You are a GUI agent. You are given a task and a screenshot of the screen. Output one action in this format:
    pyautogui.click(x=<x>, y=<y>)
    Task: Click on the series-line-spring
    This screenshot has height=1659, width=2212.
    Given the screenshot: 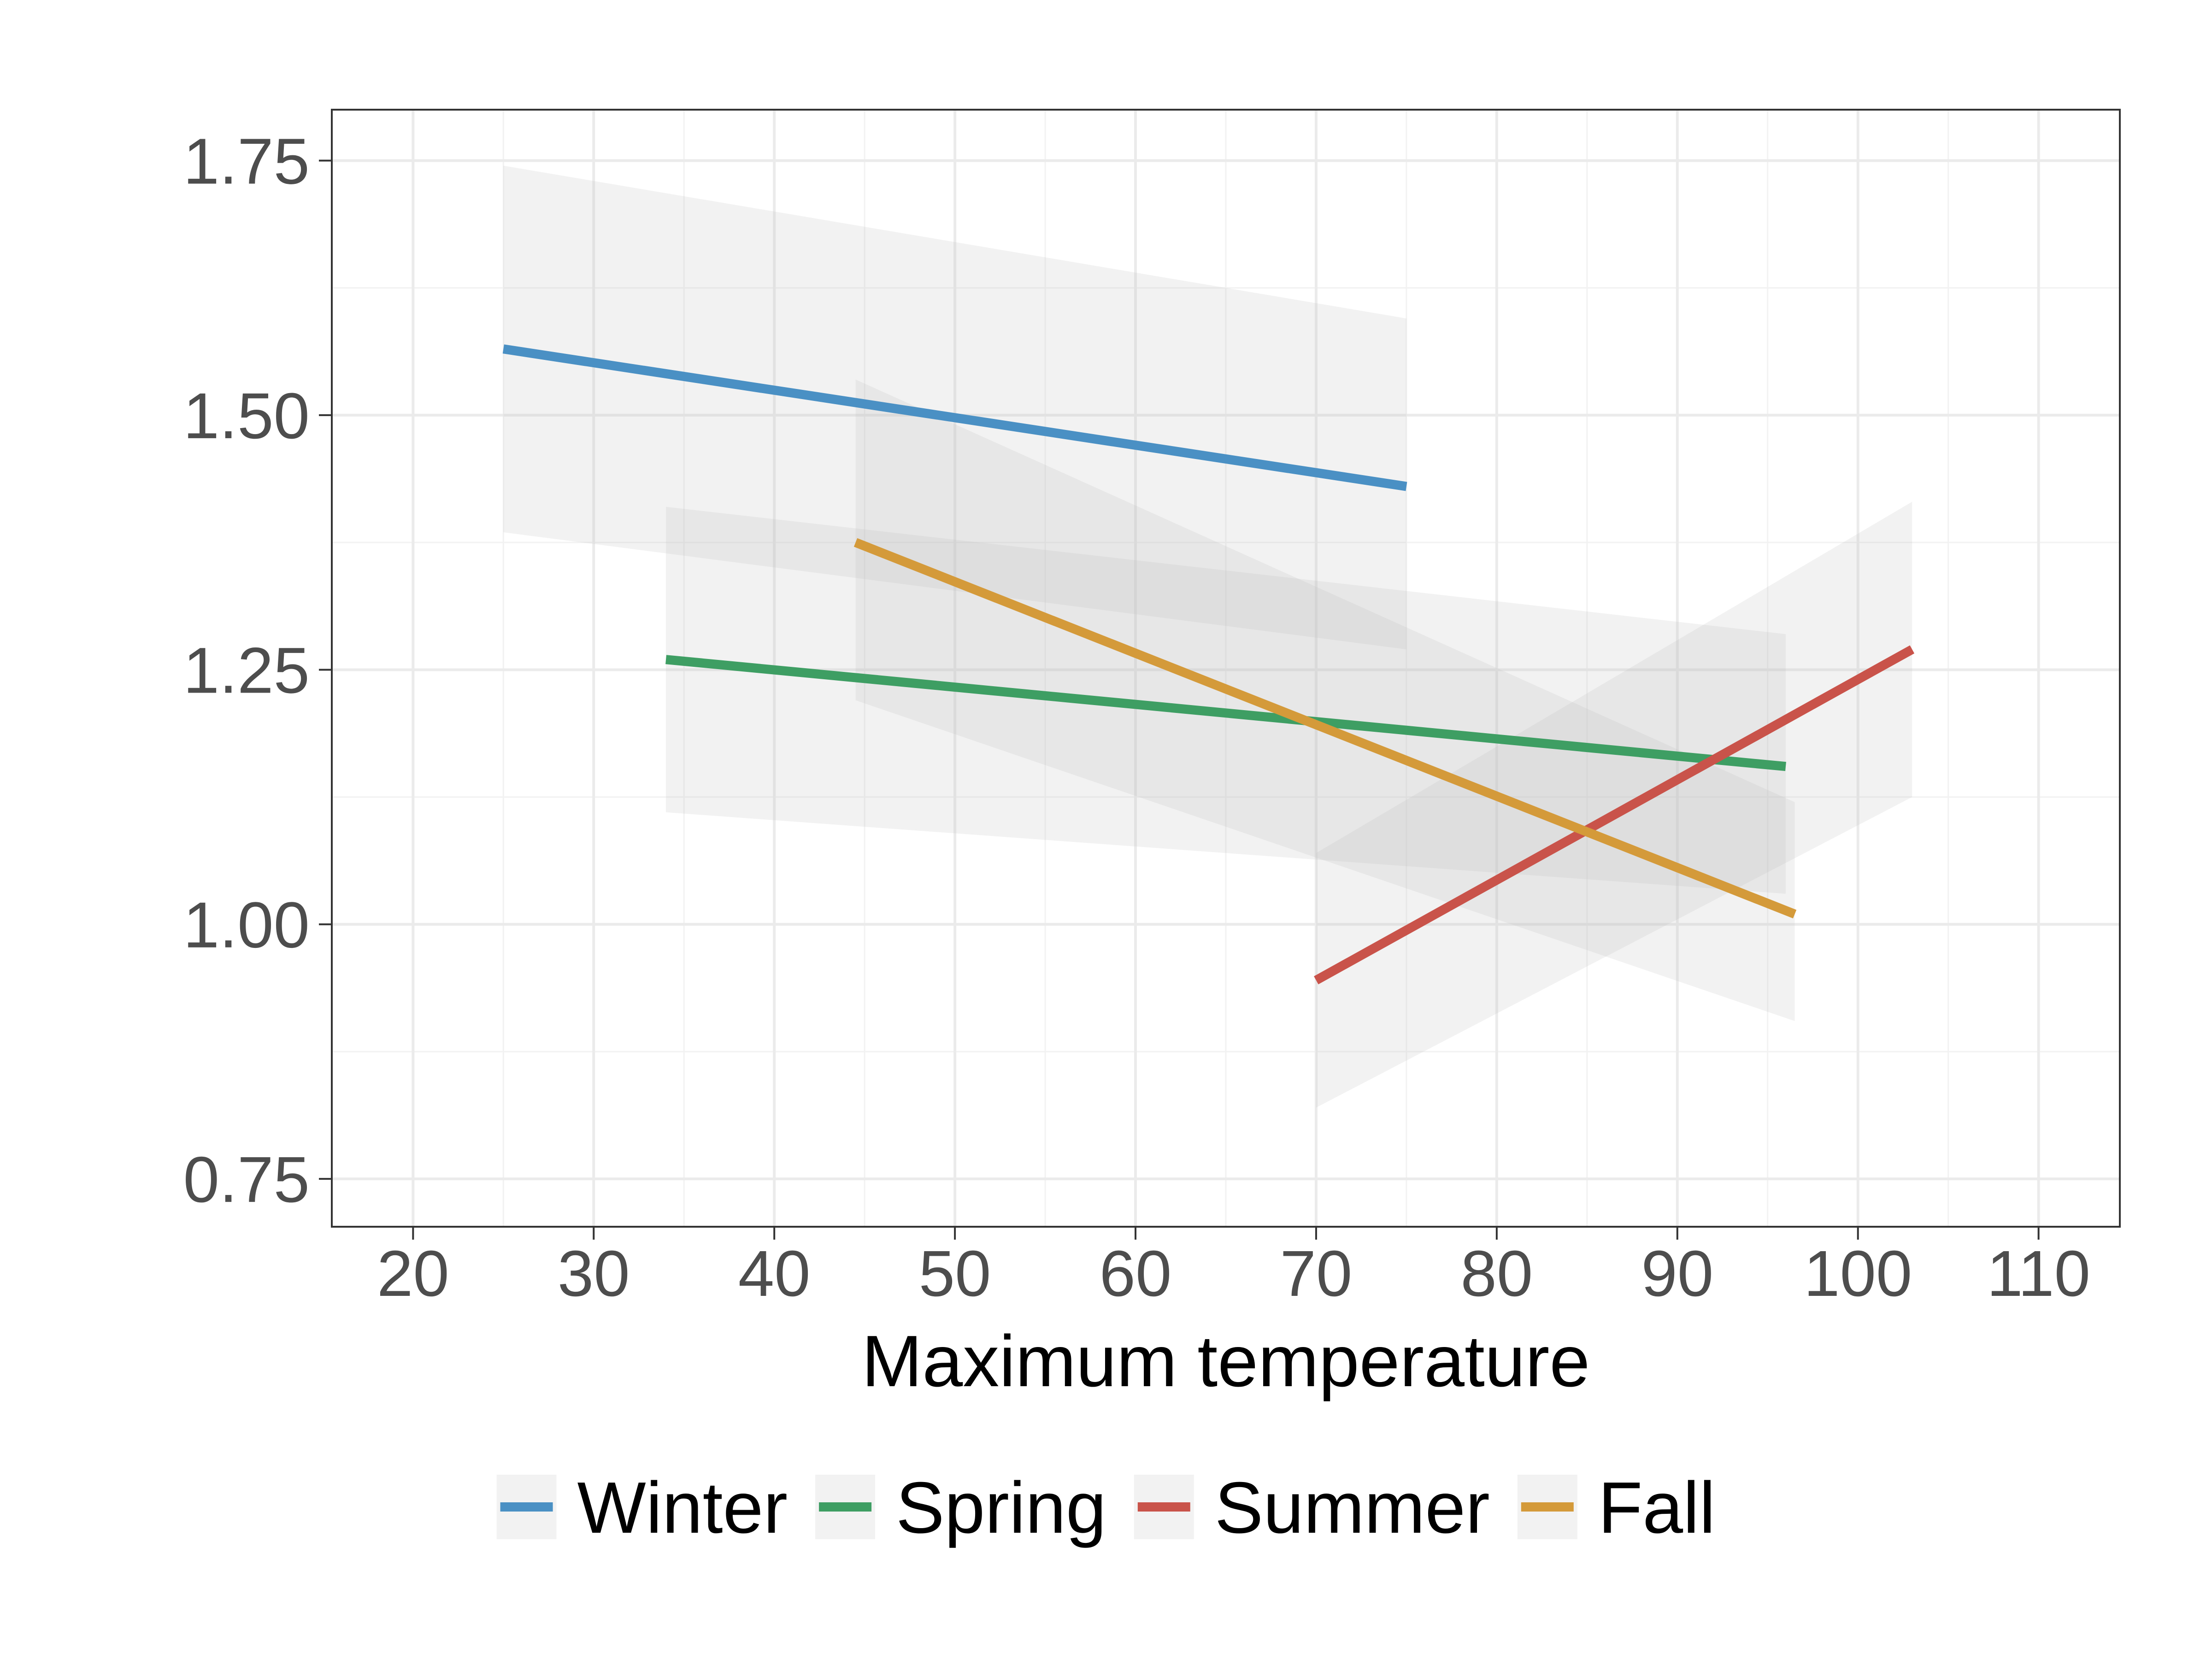 What is the action you would take?
    pyautogui.click(x=1225, y=713)
    